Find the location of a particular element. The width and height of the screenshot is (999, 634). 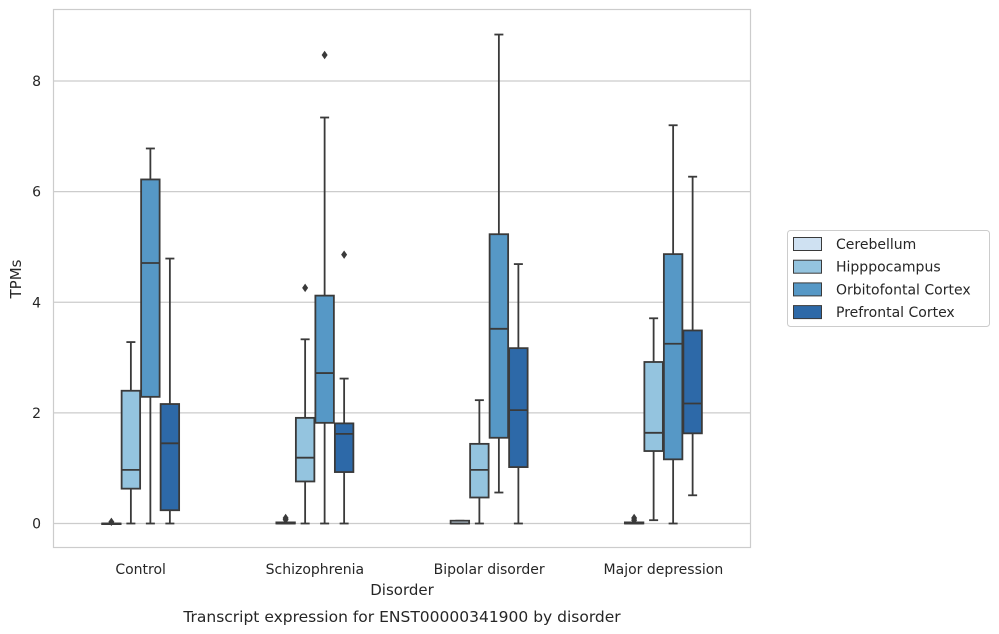

y-tick-label: 0 is located at coordinates (36, 525).